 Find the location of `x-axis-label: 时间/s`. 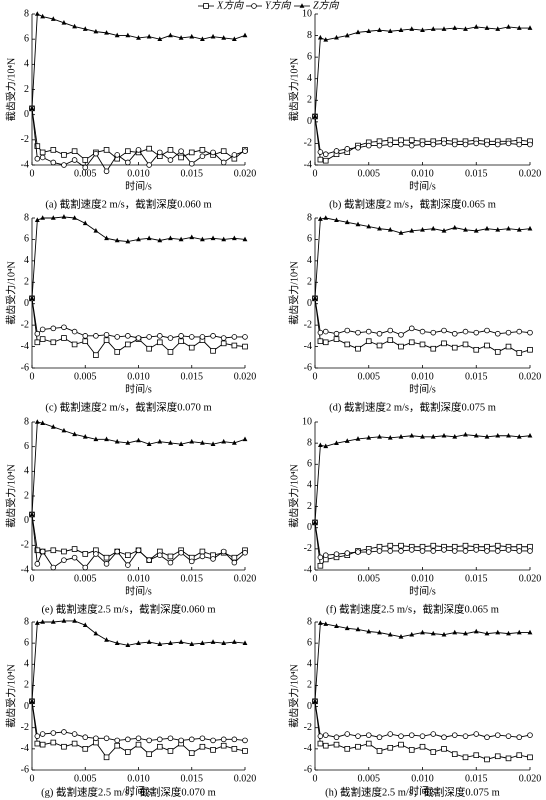

x-axis-label: 时间/s is located at coordinates (138, 590).